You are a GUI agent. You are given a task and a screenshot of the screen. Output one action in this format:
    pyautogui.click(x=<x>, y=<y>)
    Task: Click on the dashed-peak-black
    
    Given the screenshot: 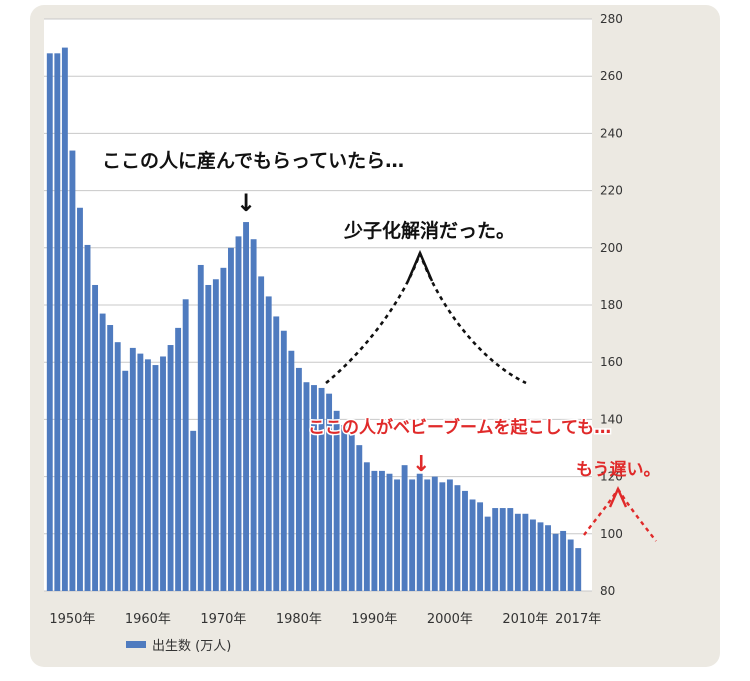 What is the action you would take?
    pyautogui.click(x=426, y=318)
    